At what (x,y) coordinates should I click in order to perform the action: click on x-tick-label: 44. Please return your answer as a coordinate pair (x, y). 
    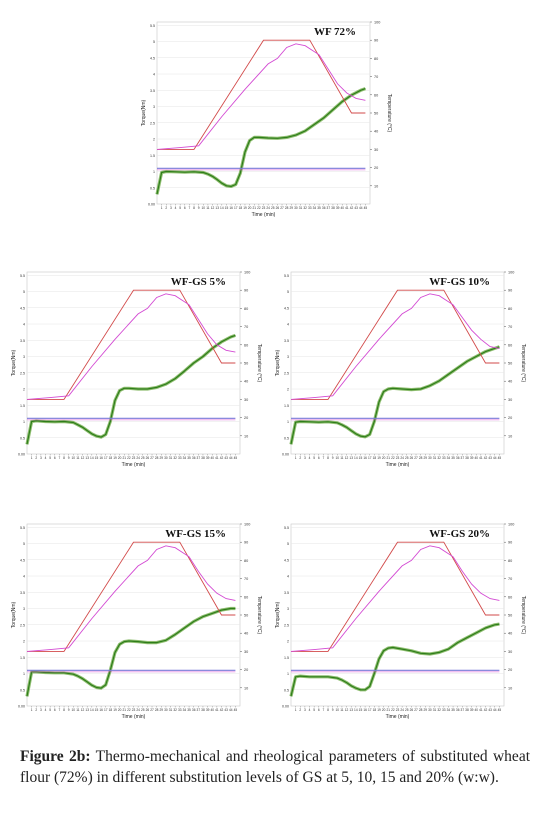
    Looking at the image, I should click on (495, 710).